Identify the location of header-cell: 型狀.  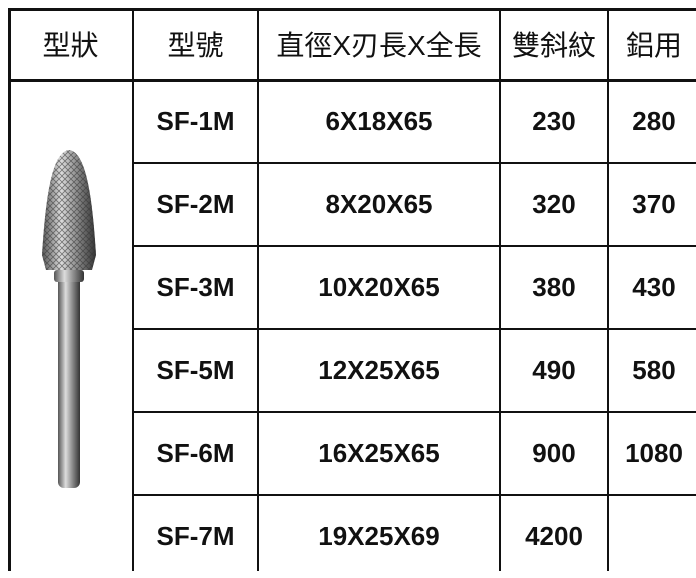
(70, 45).